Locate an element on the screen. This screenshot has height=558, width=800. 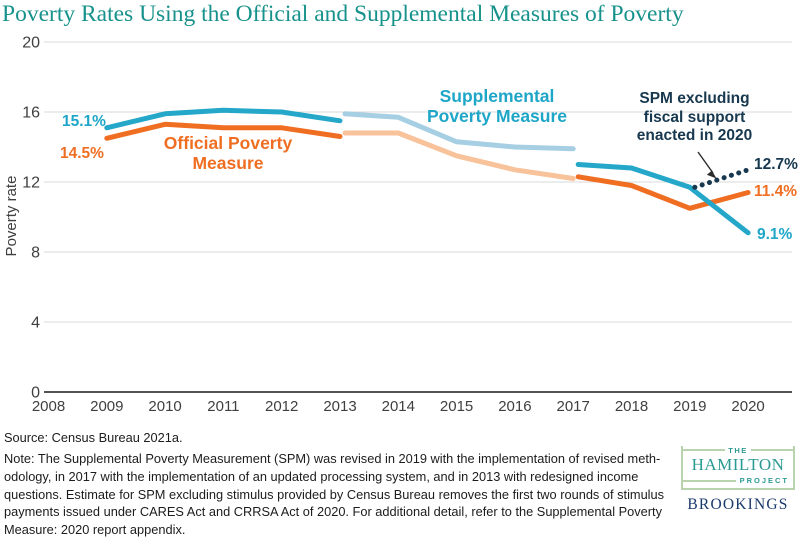
x-tick-label: 2010 is located at coordinates (164, 406).